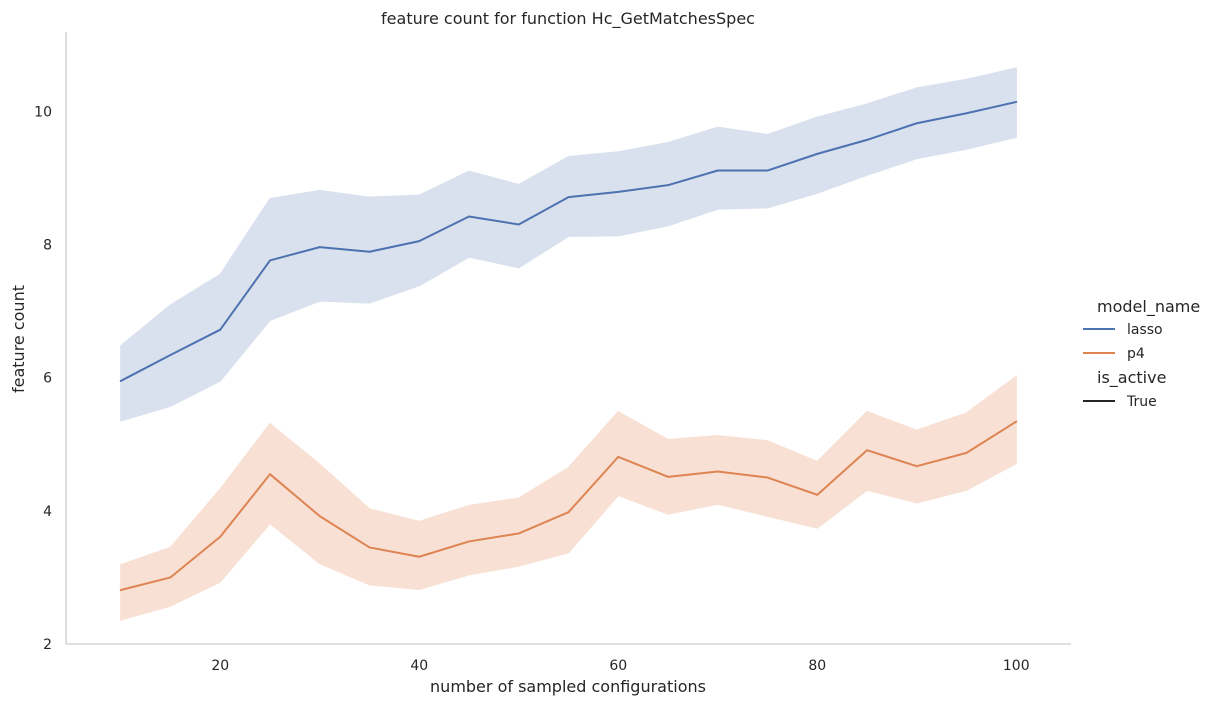 This screenshot has width=1217, height=706. I want to click on y-axis-label: feature count, so click(18, 339).